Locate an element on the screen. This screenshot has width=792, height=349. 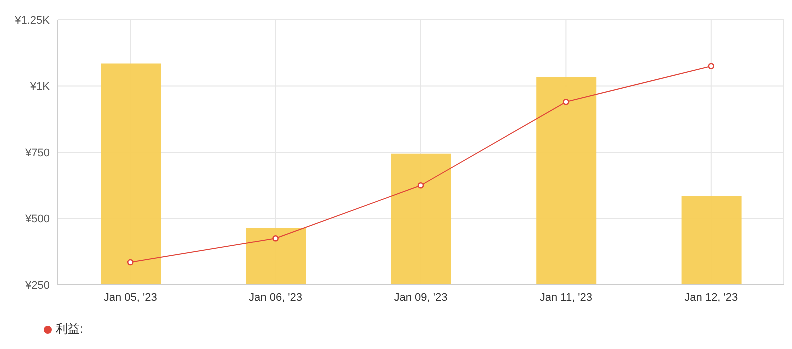
y-tick-label: ¥250 is located at coordinates (37, 286).